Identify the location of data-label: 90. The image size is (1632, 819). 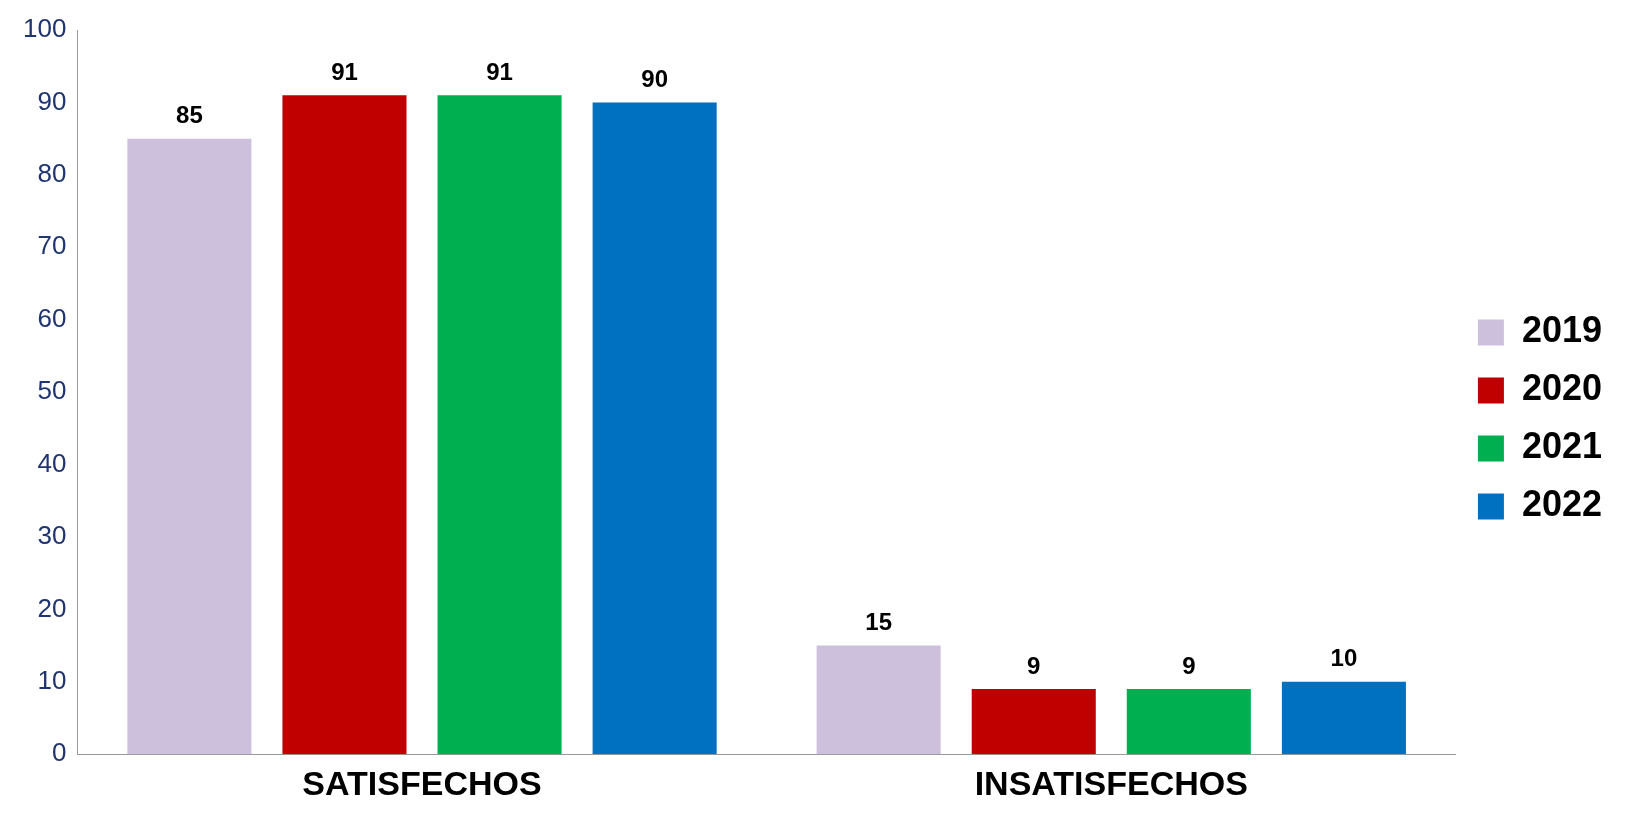
(654, 79).